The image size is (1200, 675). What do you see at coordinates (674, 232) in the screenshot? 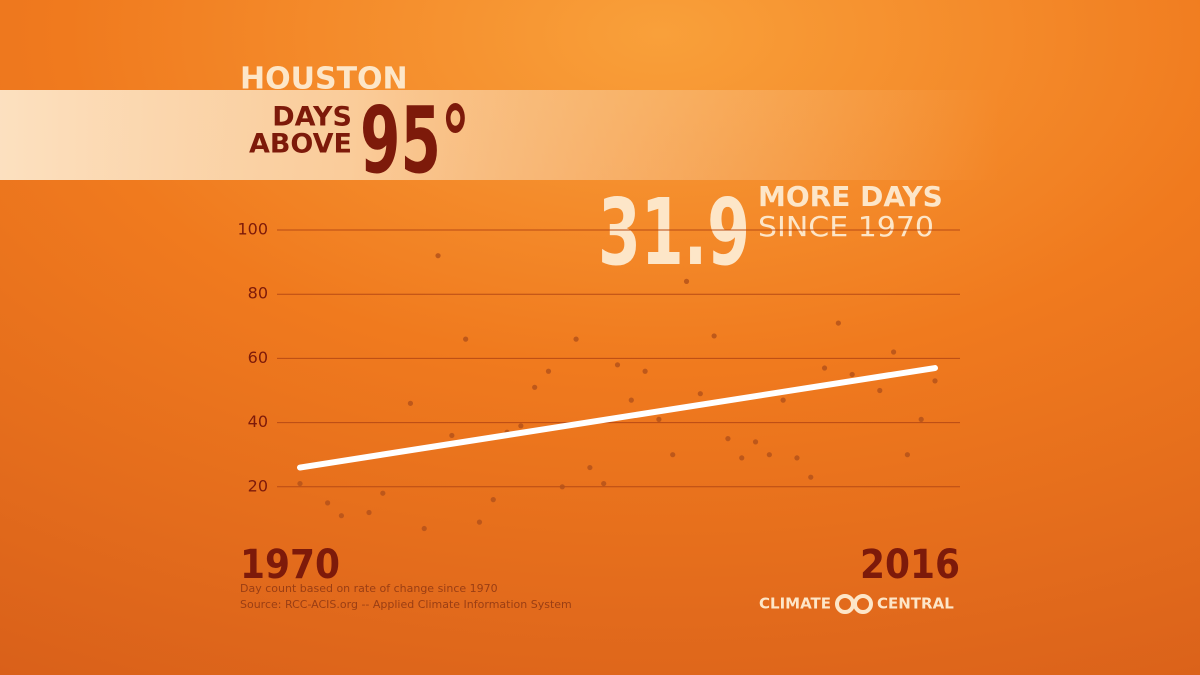
I see `change-value: 31.9` at bounding box center [674, 232].